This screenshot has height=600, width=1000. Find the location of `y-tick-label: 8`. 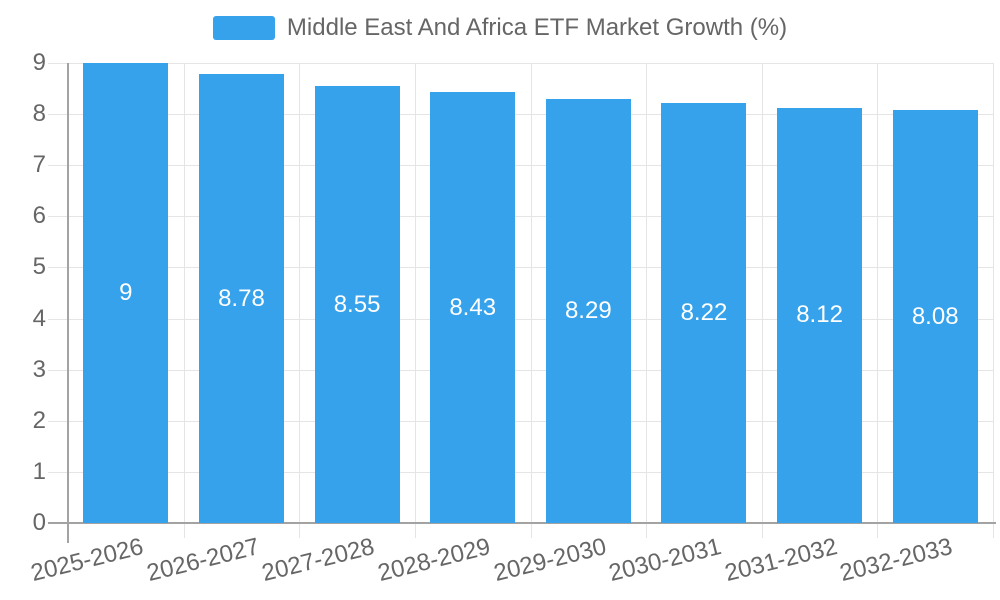

y-tick-label: 8 is located at coordinates (39, 114).